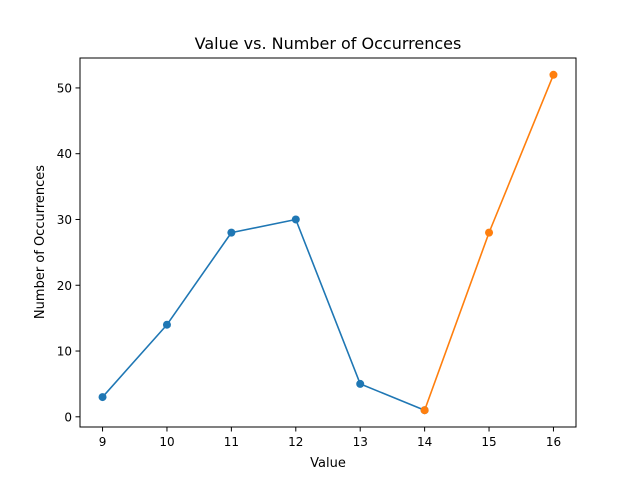  What do you see at coordinates (488, 442) in the screenshot?
I see `x-tick-label: 15` at bounding box center [488, 442].